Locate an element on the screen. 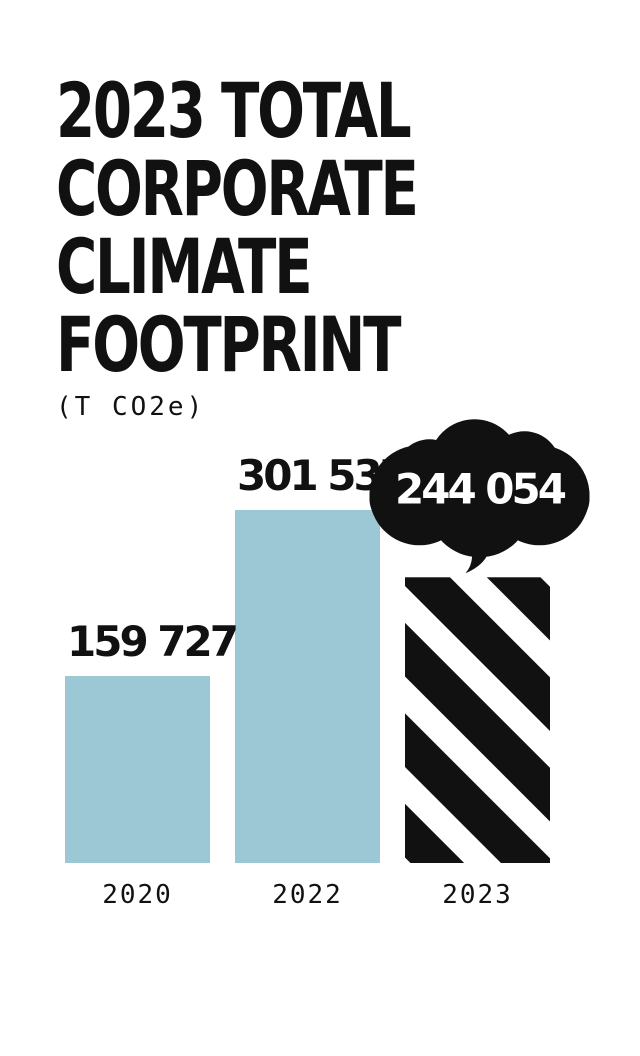 The image size is (640, 1056). title-line-2: CORPORATE is located at coordinates (237, 188).